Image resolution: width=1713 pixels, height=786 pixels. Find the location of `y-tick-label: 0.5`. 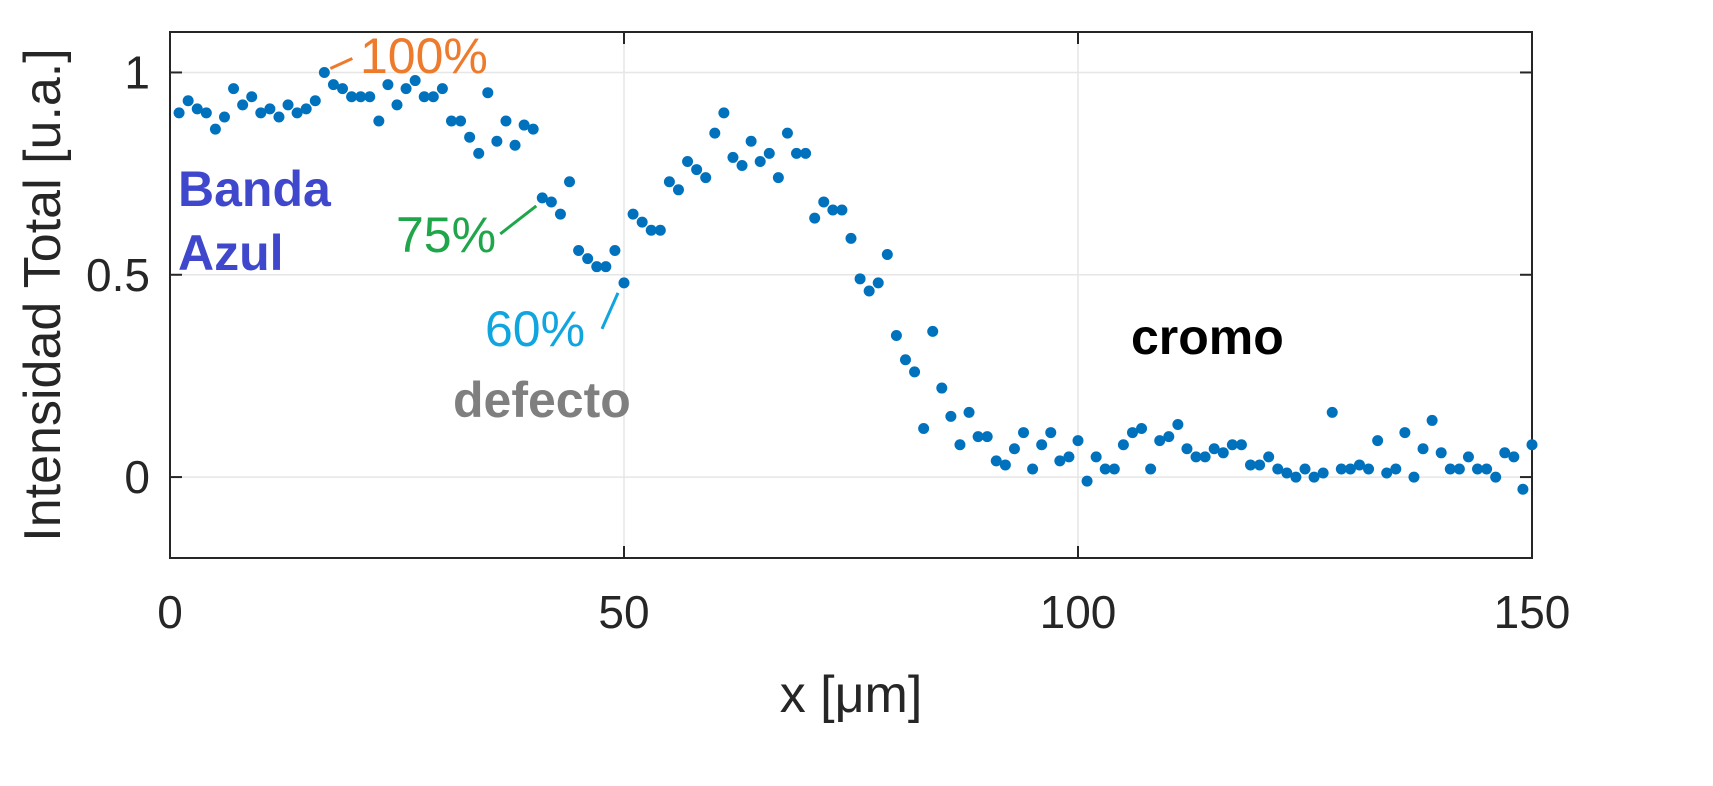

y-tick-label: 0.5 is located at coordinates (118, 275).